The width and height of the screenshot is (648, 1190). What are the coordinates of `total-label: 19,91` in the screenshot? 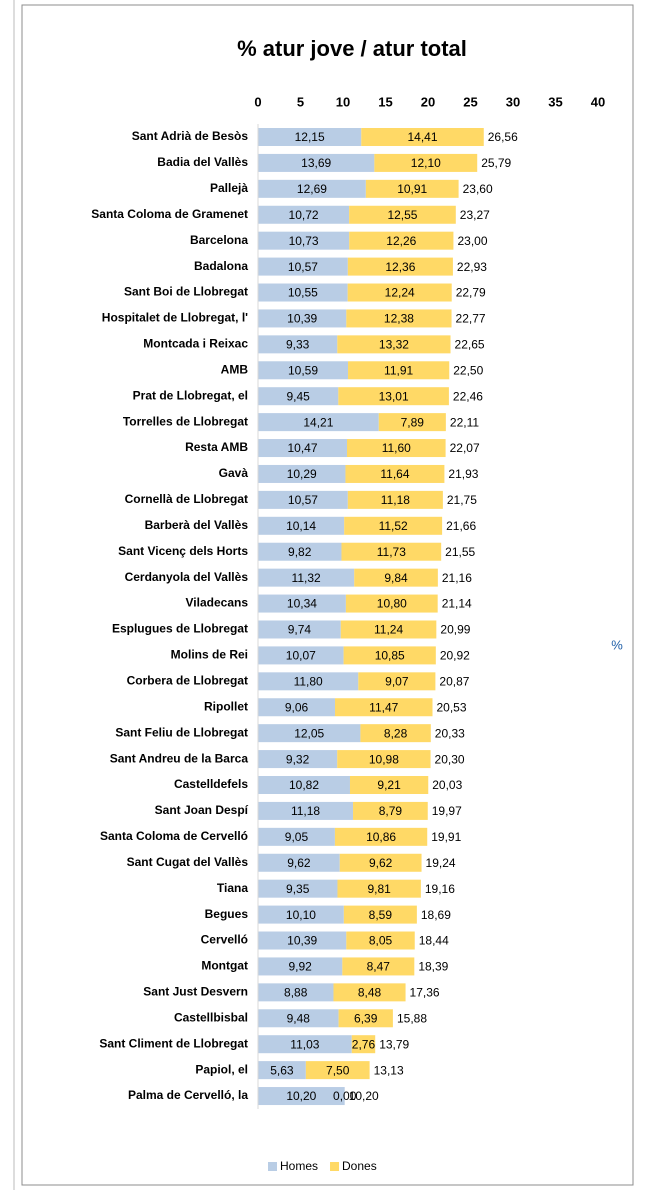 It's located at (446, 837).